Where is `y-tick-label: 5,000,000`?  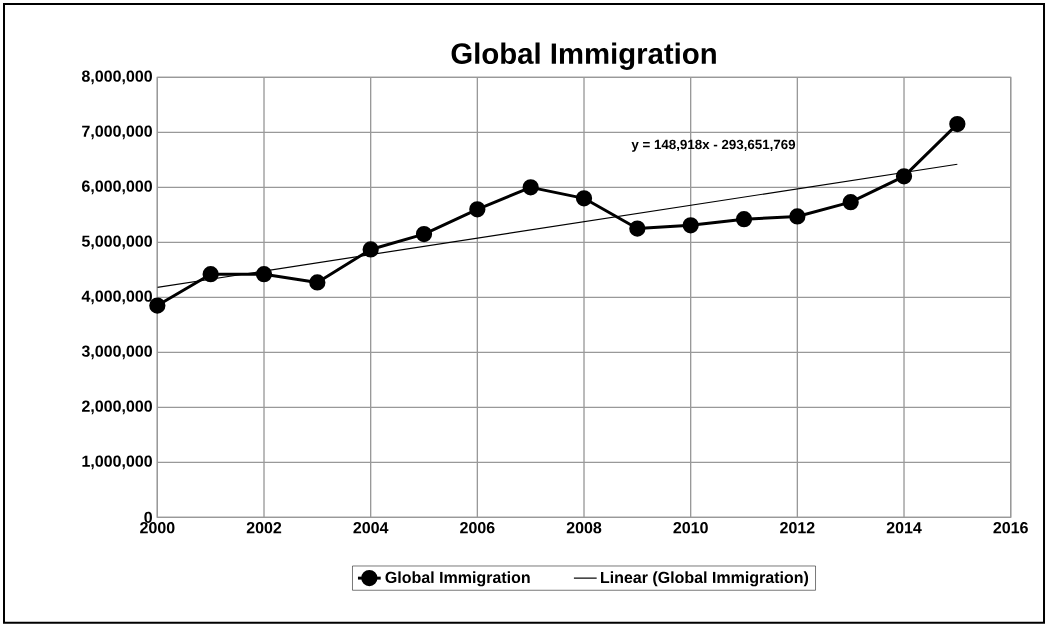
y-tick-label: 5,000,000 is located at coordinates (116, 242).